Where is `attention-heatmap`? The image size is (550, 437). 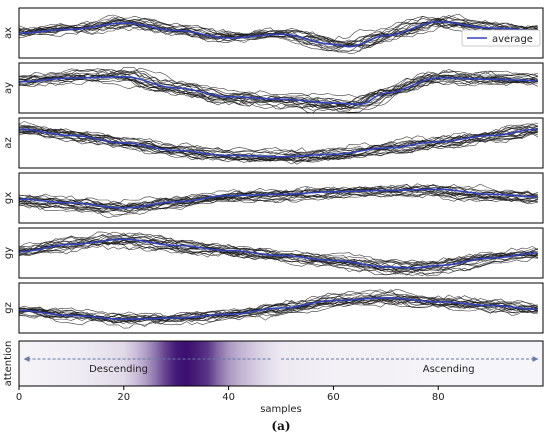
attention-heatmap is located at coordinates (281, 363).